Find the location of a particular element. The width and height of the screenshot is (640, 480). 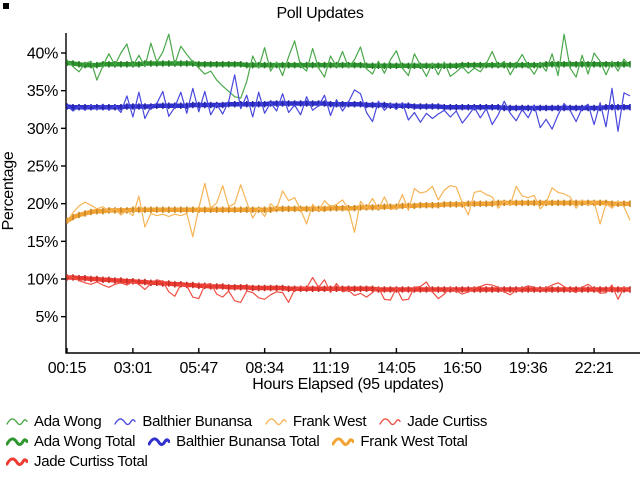

y-tick-label: 5% is located at coordinates (46, 317).